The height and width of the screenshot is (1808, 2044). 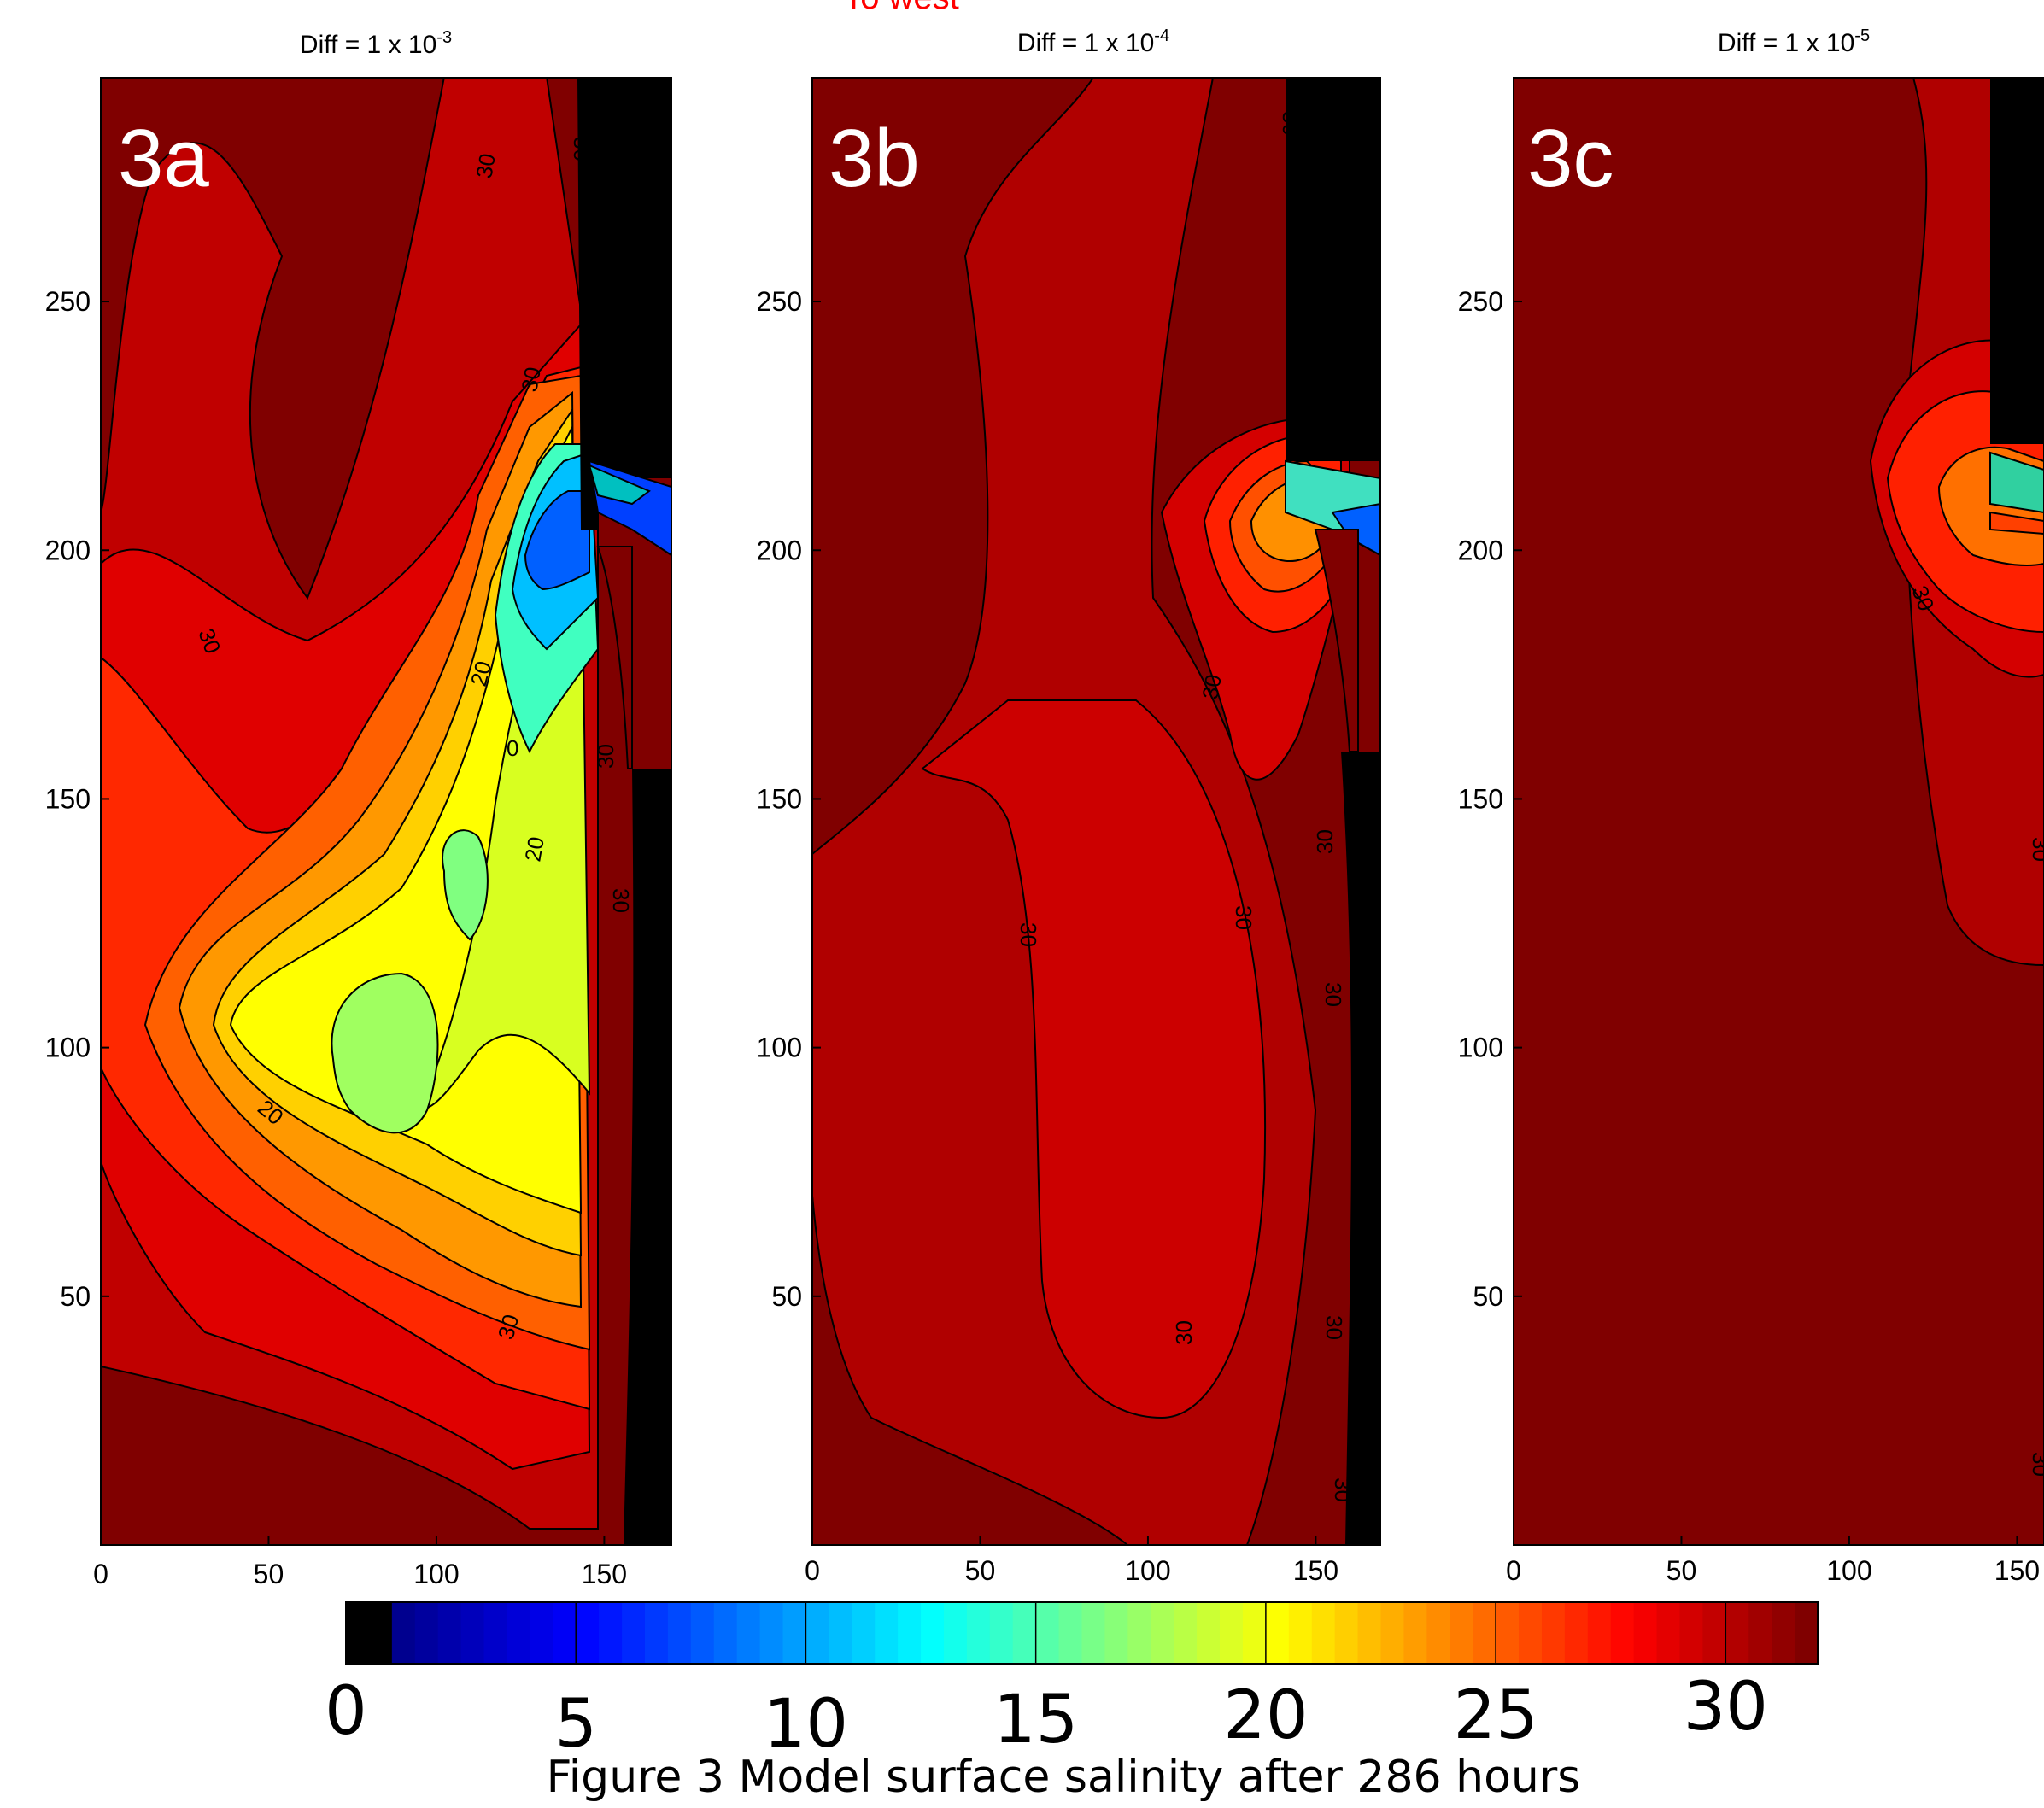 I want to click on x-tick-label: 150, so click(x=604, y=1574).